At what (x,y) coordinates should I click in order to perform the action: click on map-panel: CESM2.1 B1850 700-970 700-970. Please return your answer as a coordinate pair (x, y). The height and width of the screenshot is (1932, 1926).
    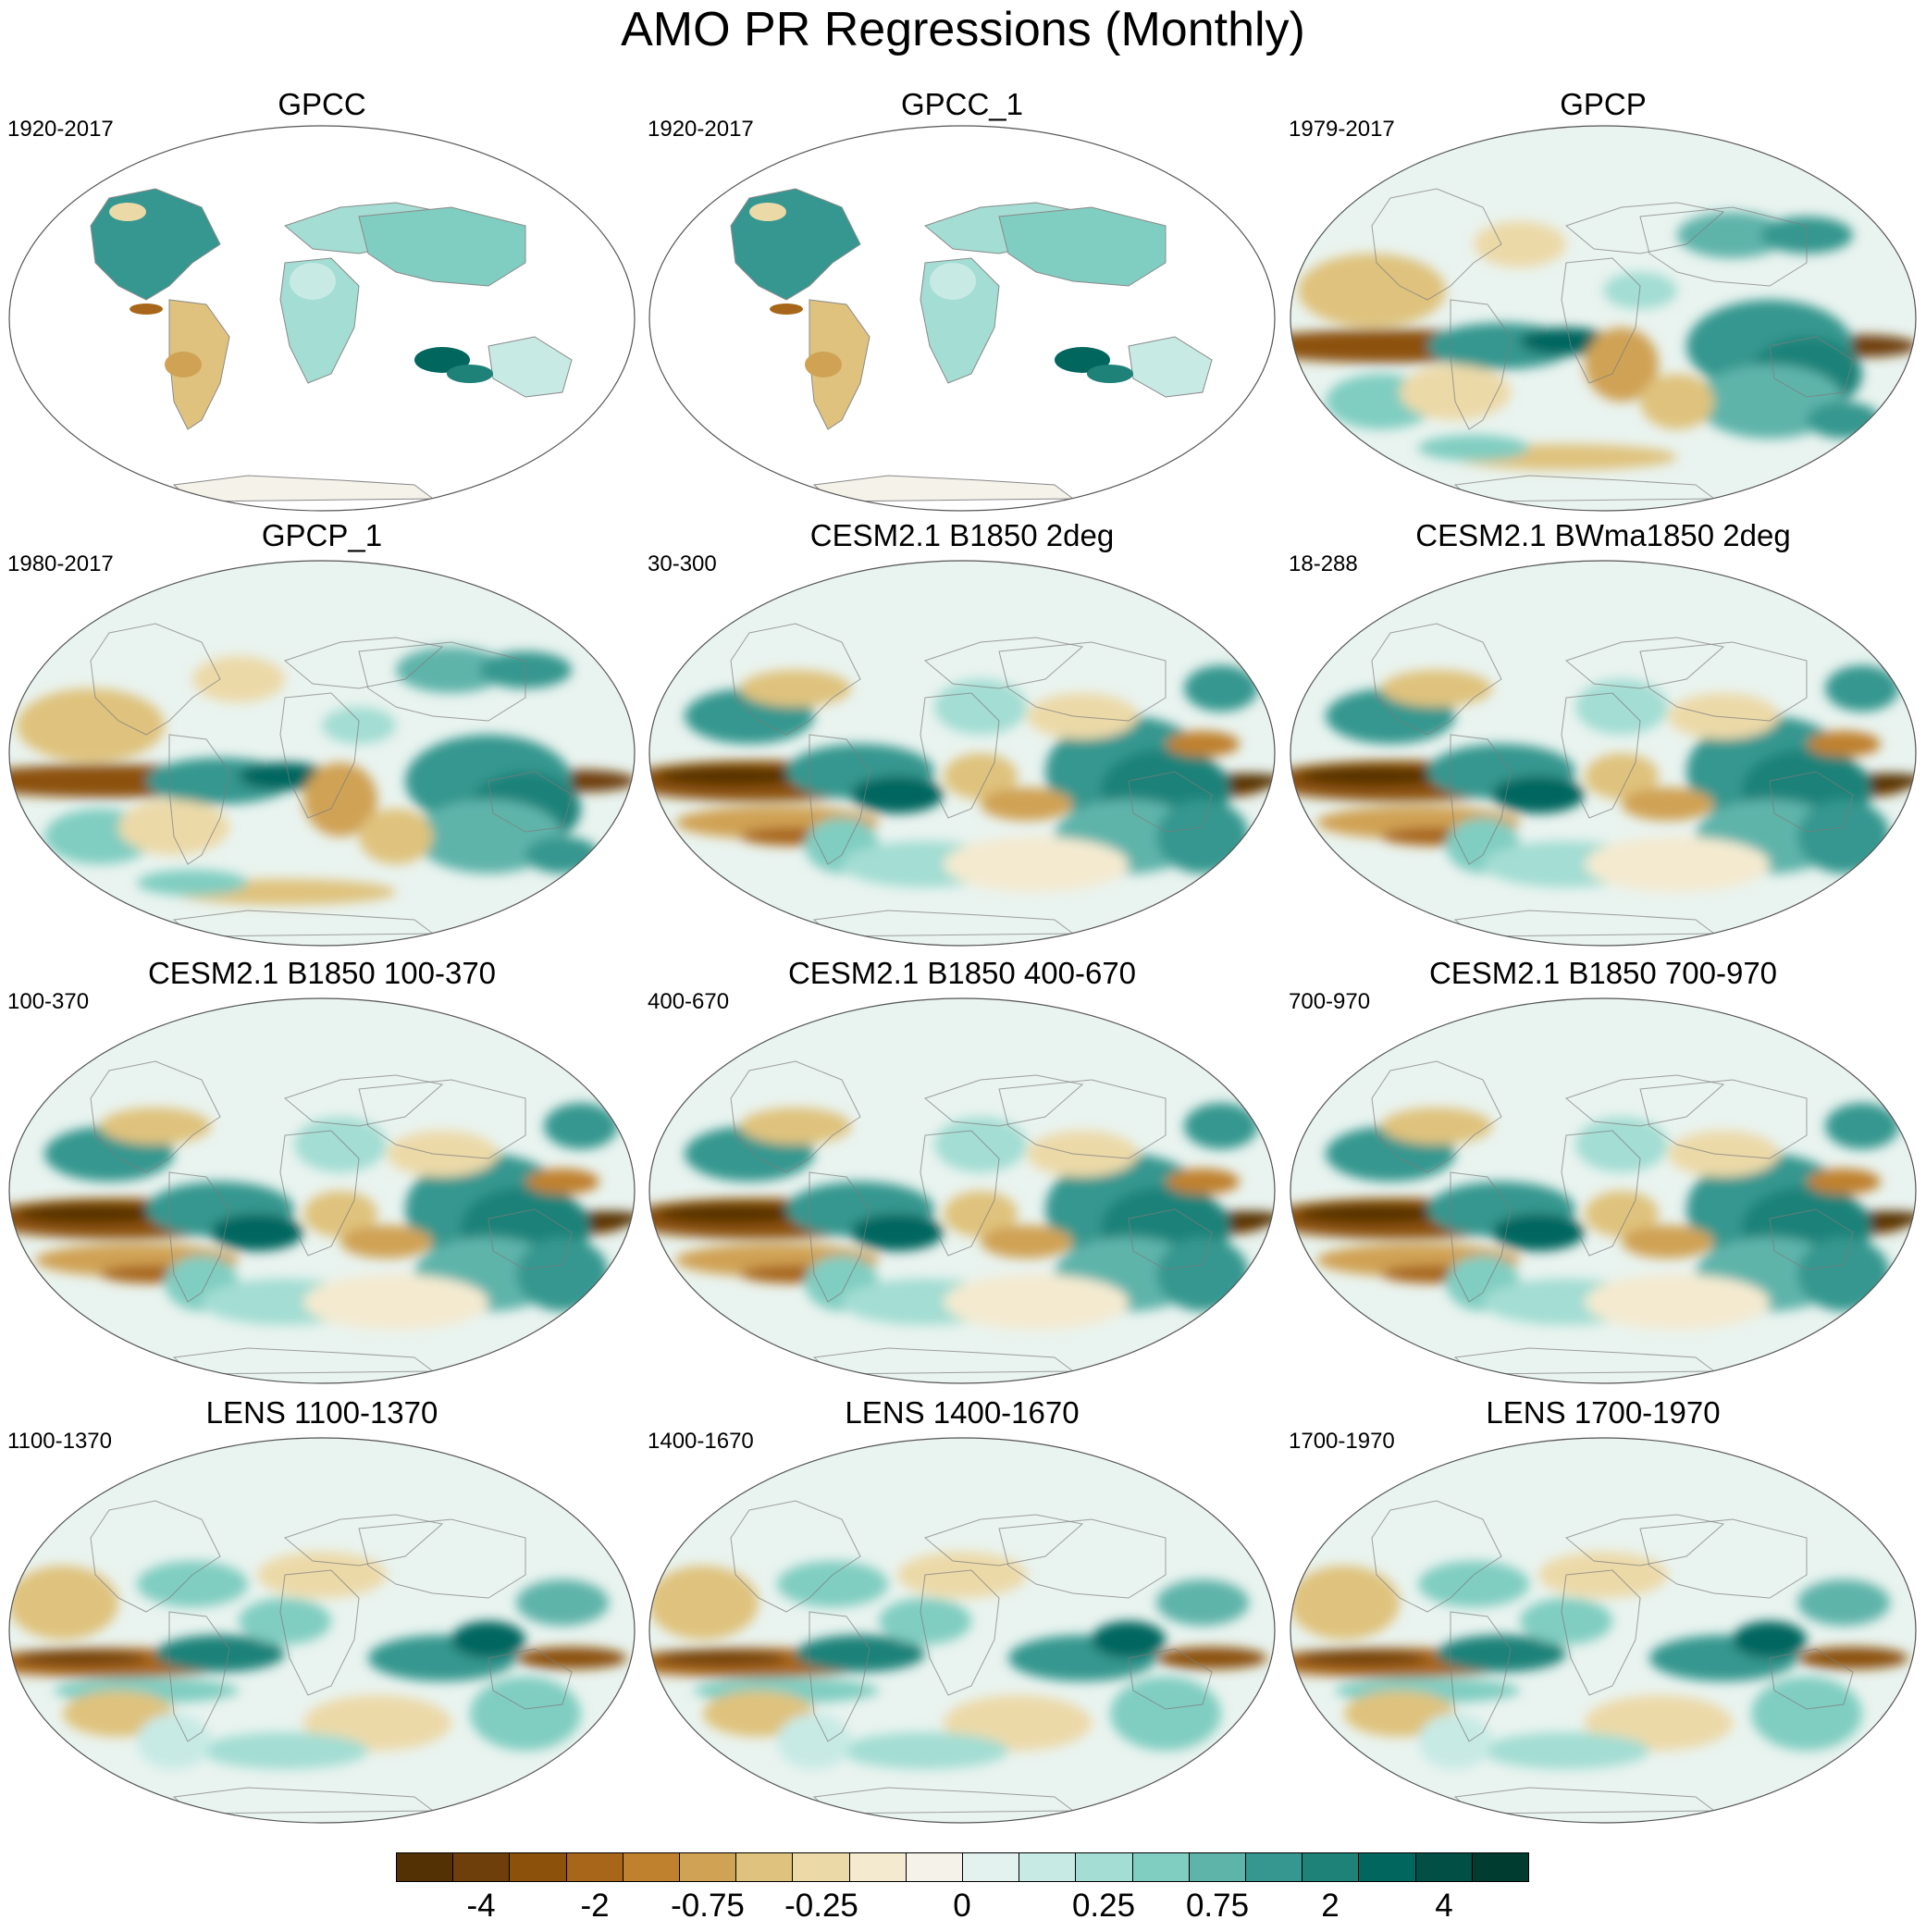
    Looking at the image, I should click on (1603, 1179).